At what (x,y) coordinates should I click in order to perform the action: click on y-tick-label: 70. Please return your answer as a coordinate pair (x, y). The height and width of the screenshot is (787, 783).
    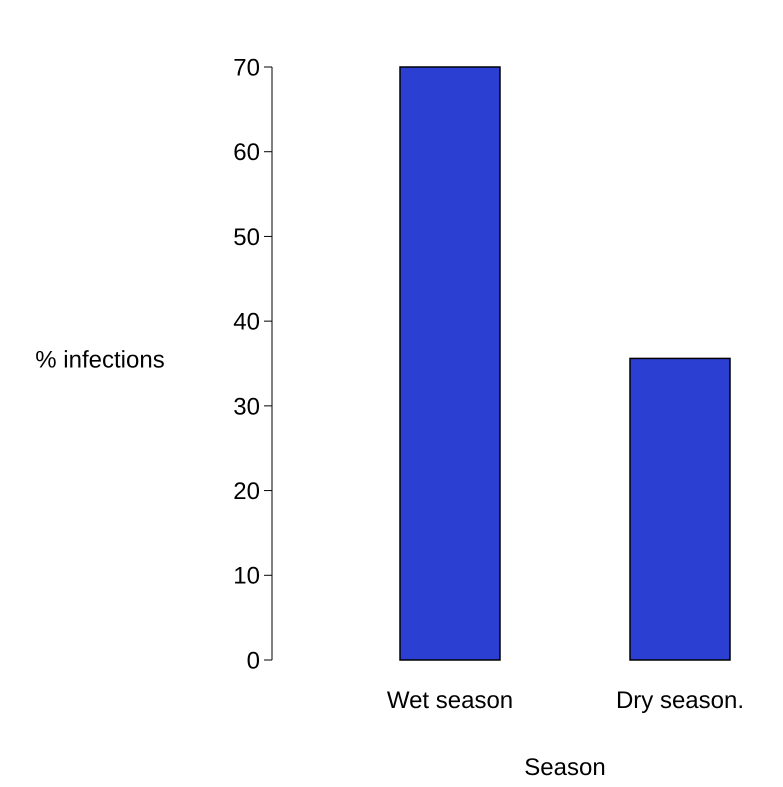
    Looking at the image, I should click on (246, 68).